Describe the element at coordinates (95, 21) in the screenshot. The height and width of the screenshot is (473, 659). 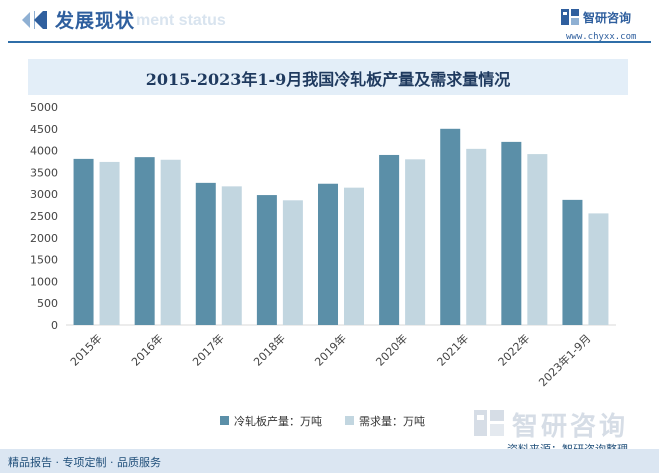
I see `section-title: 发展现状` at that location.